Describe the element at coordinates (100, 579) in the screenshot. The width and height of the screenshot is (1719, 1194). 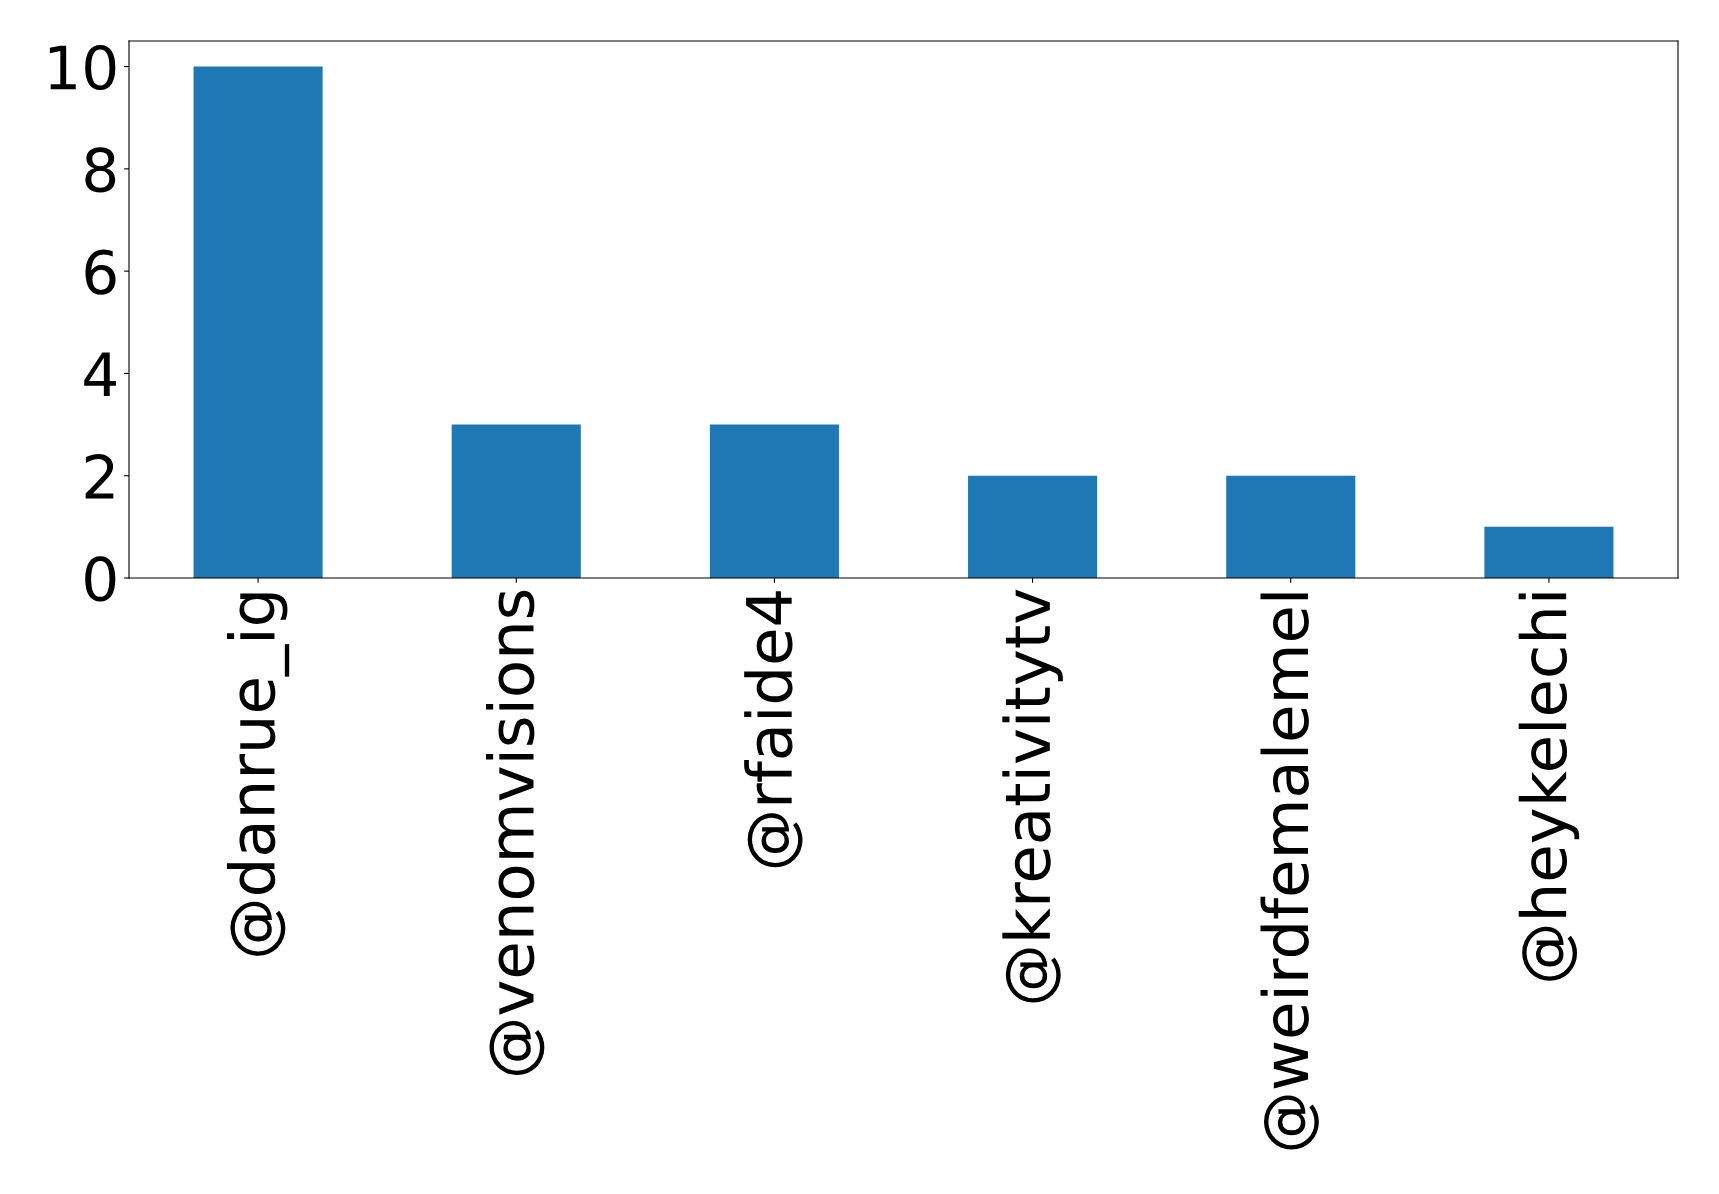
I see `y-tick-label: 0` at that location.